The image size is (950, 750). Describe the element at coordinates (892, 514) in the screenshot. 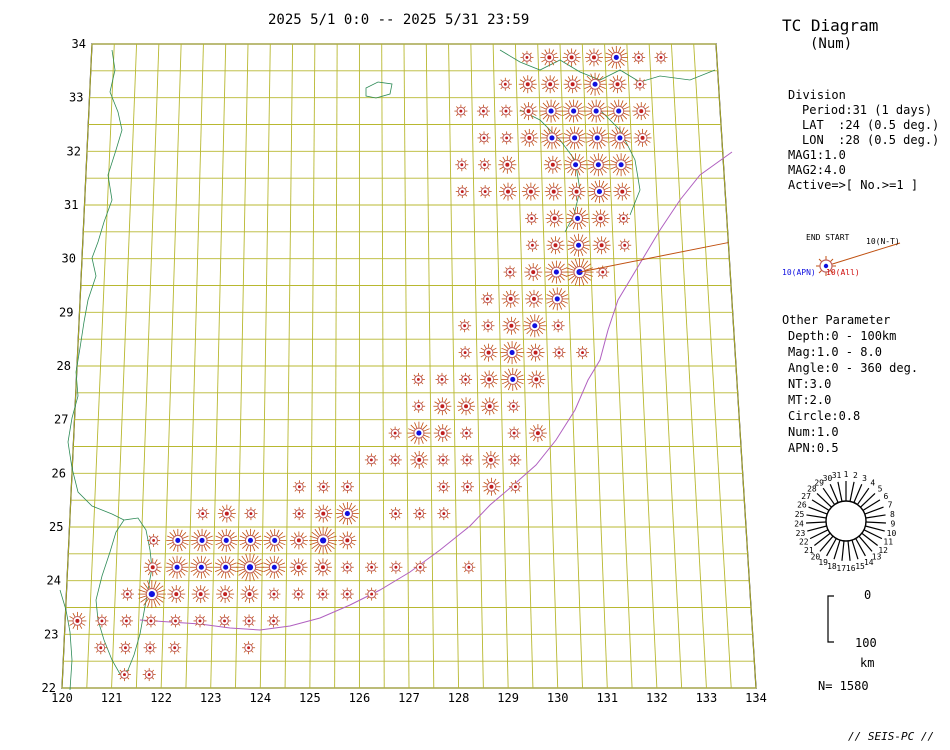

I see `rose-number: 8` at that location.